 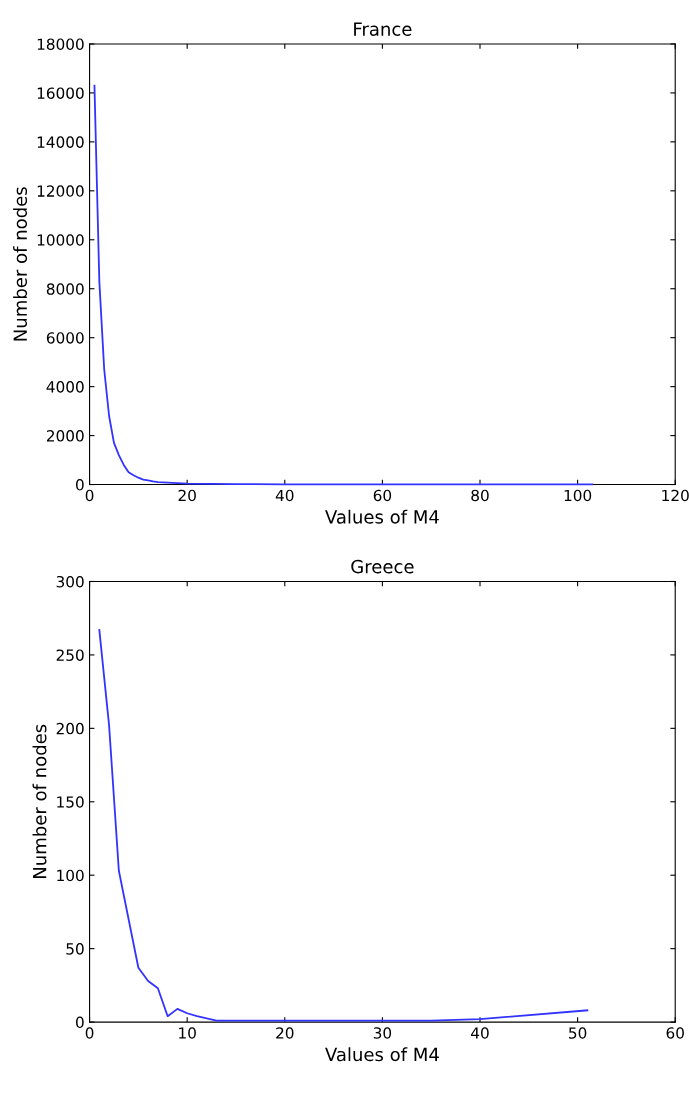 I want to click on y-tick-label: 10000, so click(x=60, y=240).